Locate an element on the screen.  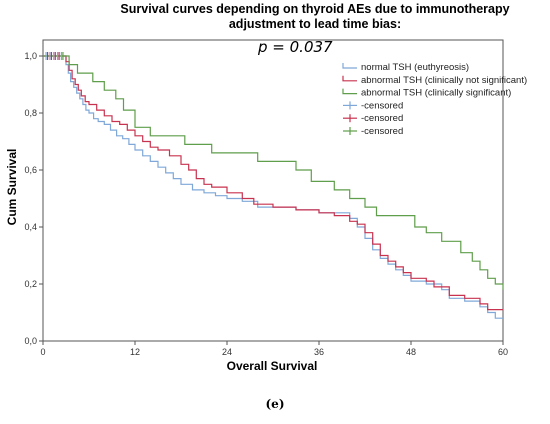
x-tick-label: 36 is located at coordinates (319, 352).